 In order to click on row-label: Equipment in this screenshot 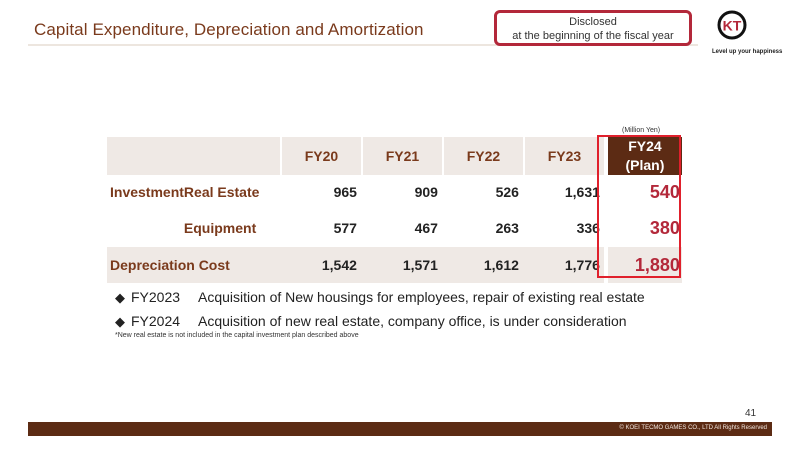, I will do `click(231, 229)`.